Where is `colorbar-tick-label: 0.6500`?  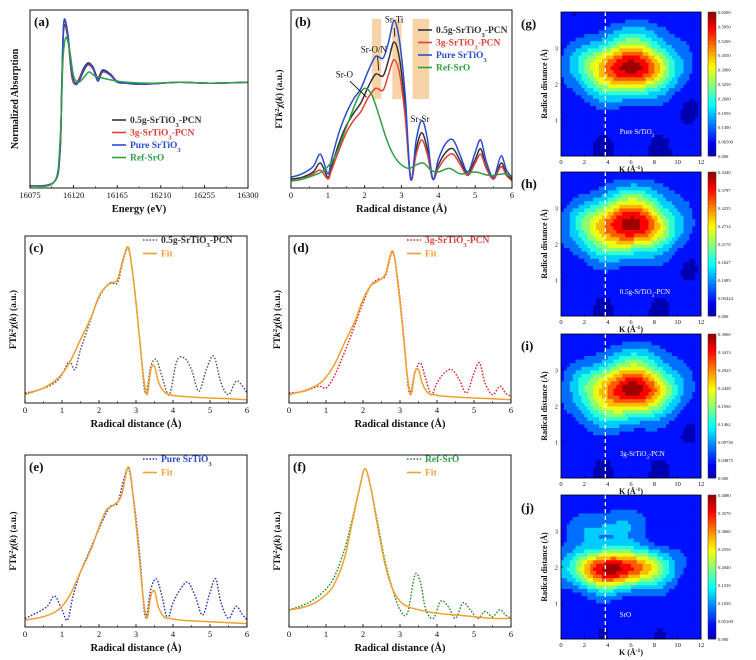 colorbar-tick-label: 0.6500 is located at coordinates (724, 12).